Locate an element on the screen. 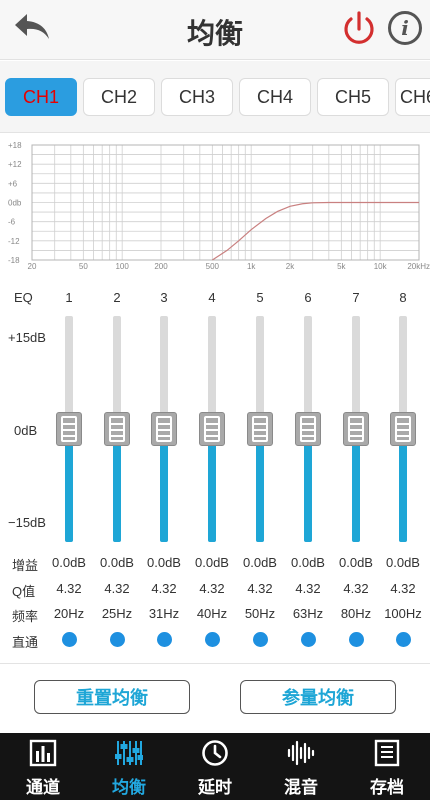  back-arrow-icon is located at coordinates (32, 26).